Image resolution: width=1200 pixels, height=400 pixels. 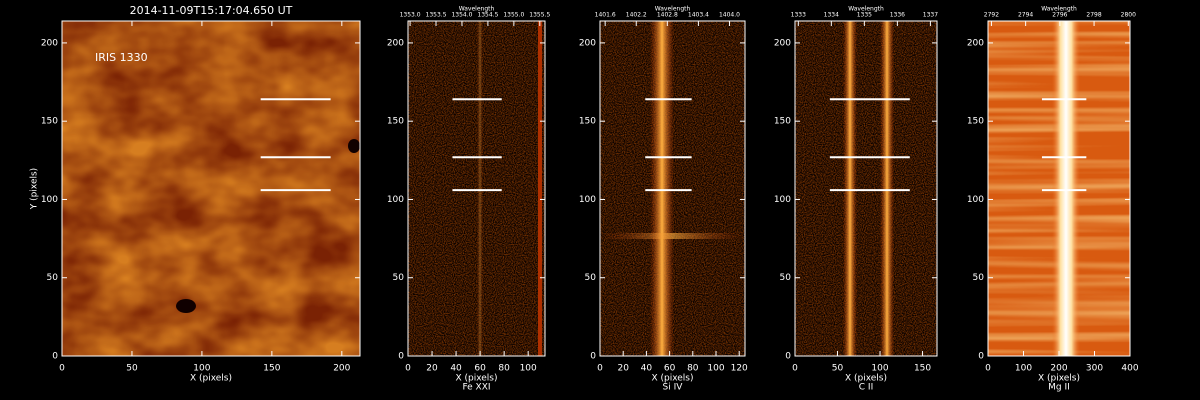 I want to click on x2-tick-label: 1403.4, so click(x=698, y=15).